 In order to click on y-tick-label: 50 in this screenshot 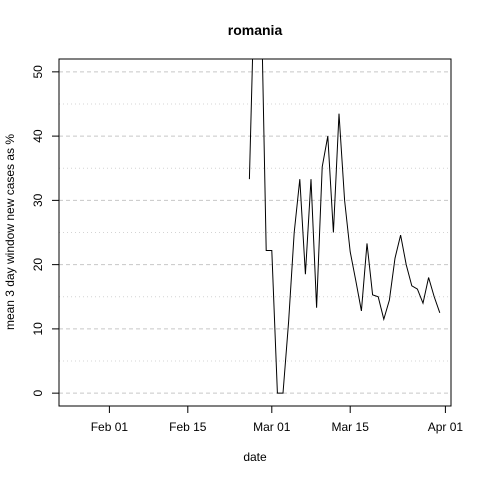, I will do `click(38, 72)`.